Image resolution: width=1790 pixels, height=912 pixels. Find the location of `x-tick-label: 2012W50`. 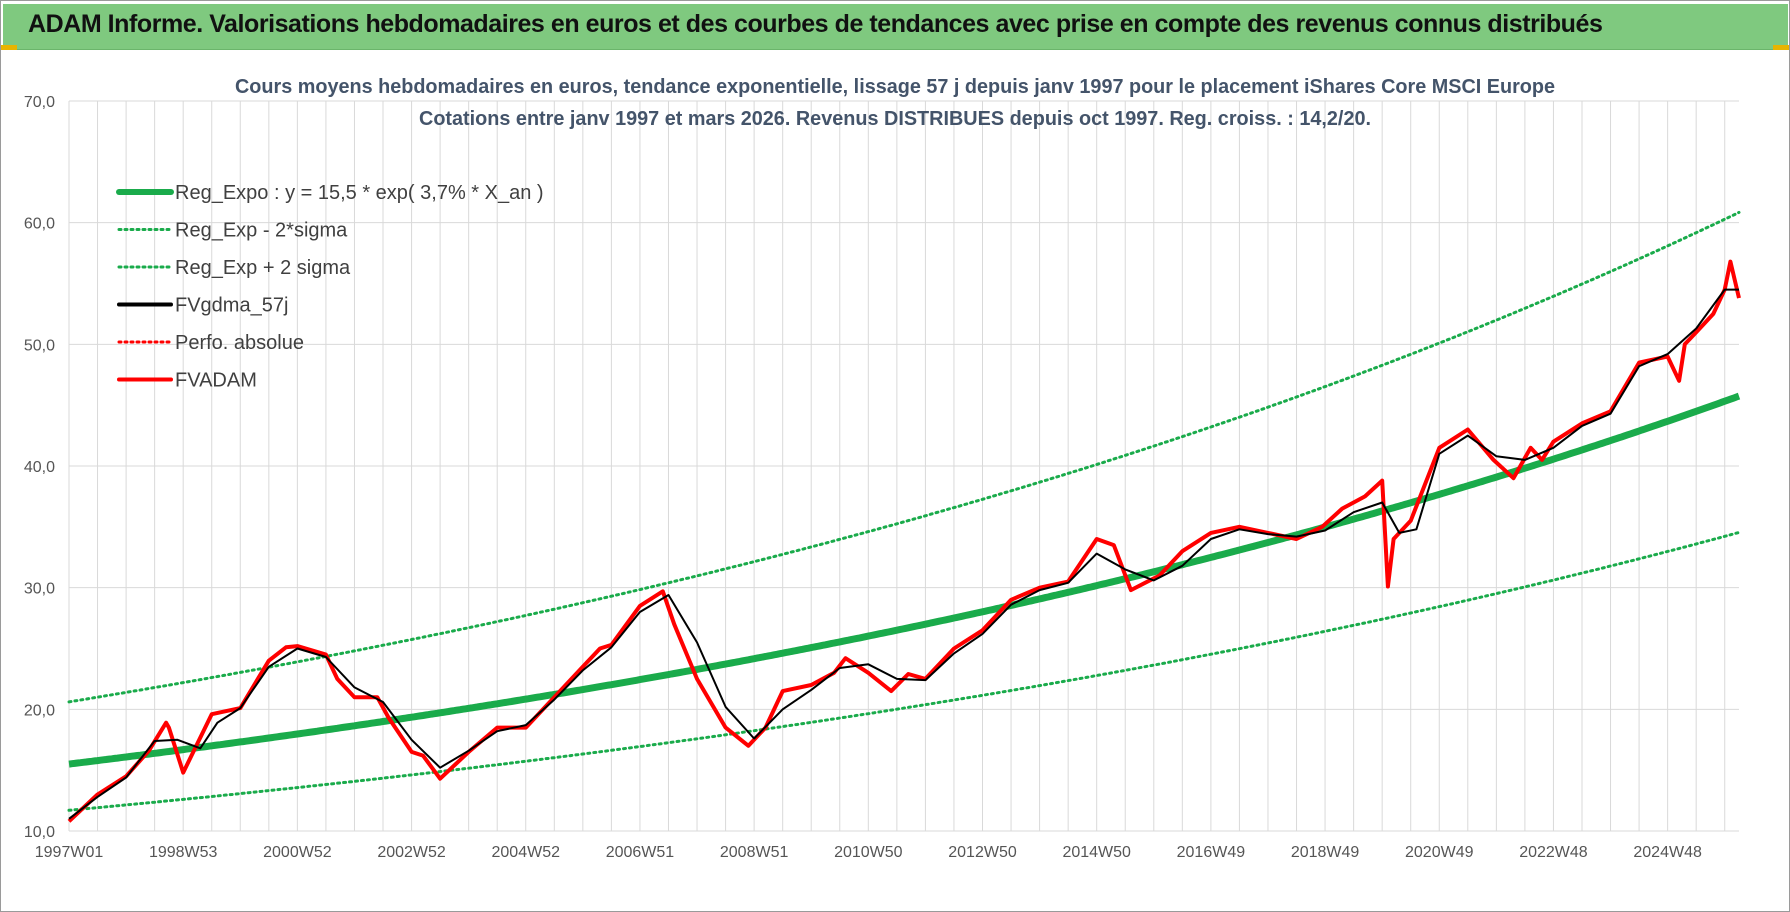

x-tick-label: 2012W50 is located at coordinates (982, 852).